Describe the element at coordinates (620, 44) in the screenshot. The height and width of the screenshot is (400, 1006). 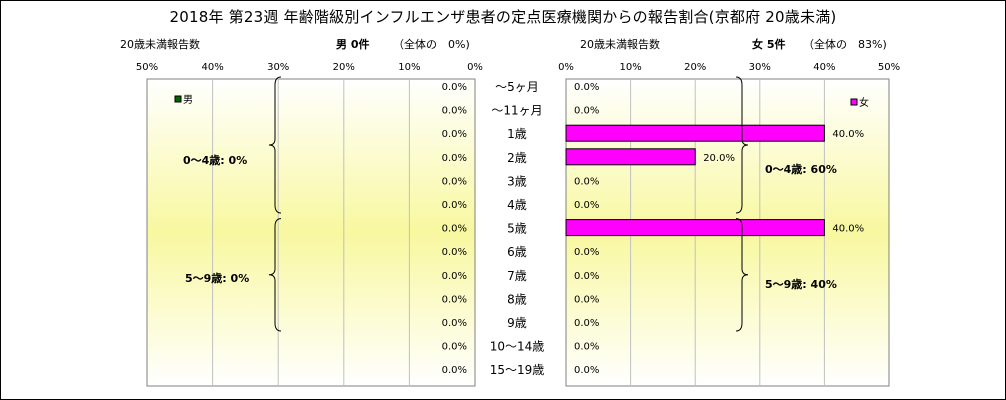
I see `female-header-left: 20歳未満報告数` at that location.